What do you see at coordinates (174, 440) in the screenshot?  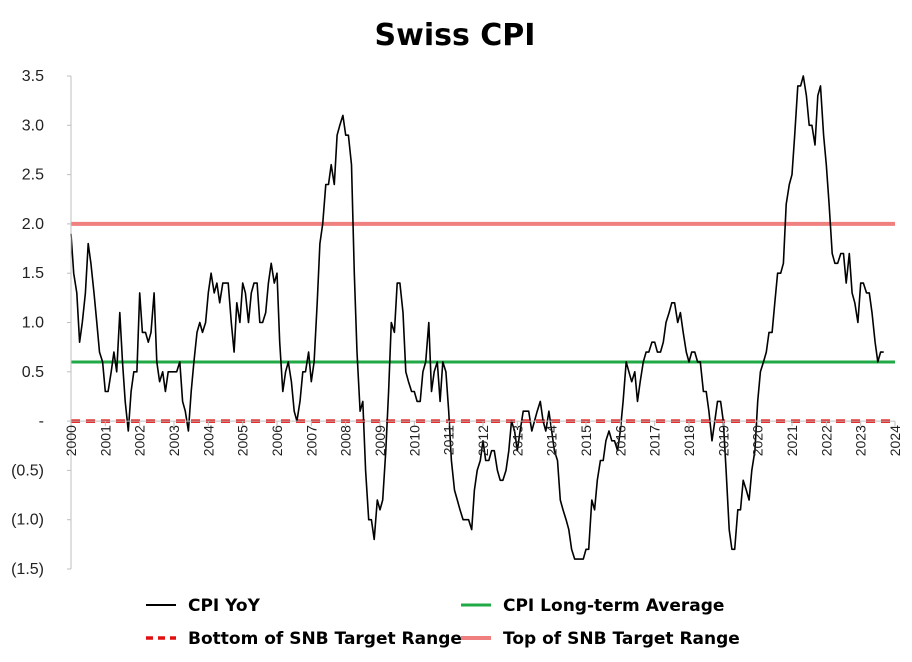 I see `x-tick-label: 2003` at bounding box center [174, 440].